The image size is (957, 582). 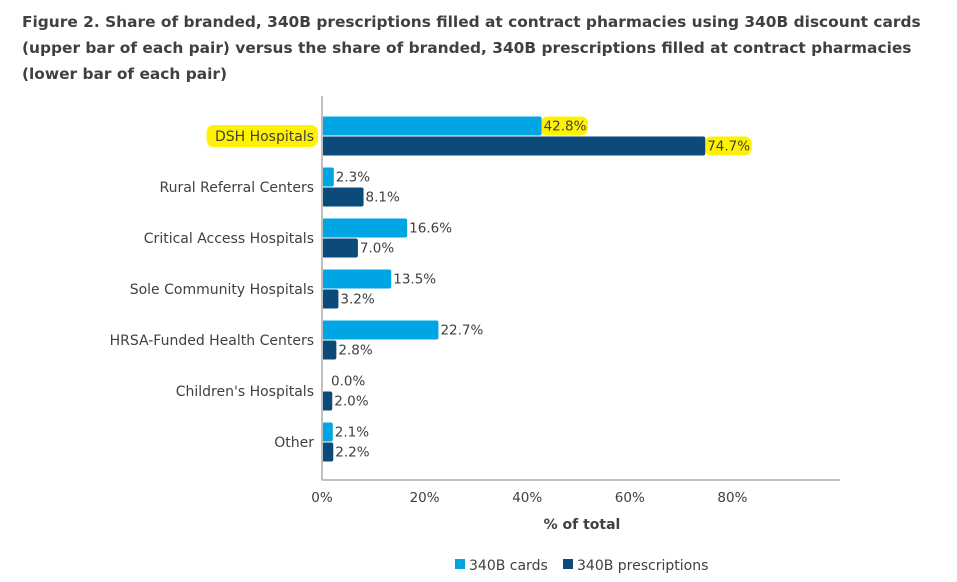 What do you see at coordinates (508, 566) in the screenshot?
I see `legend-label: 340B cards` at bounding box center [508, 566].